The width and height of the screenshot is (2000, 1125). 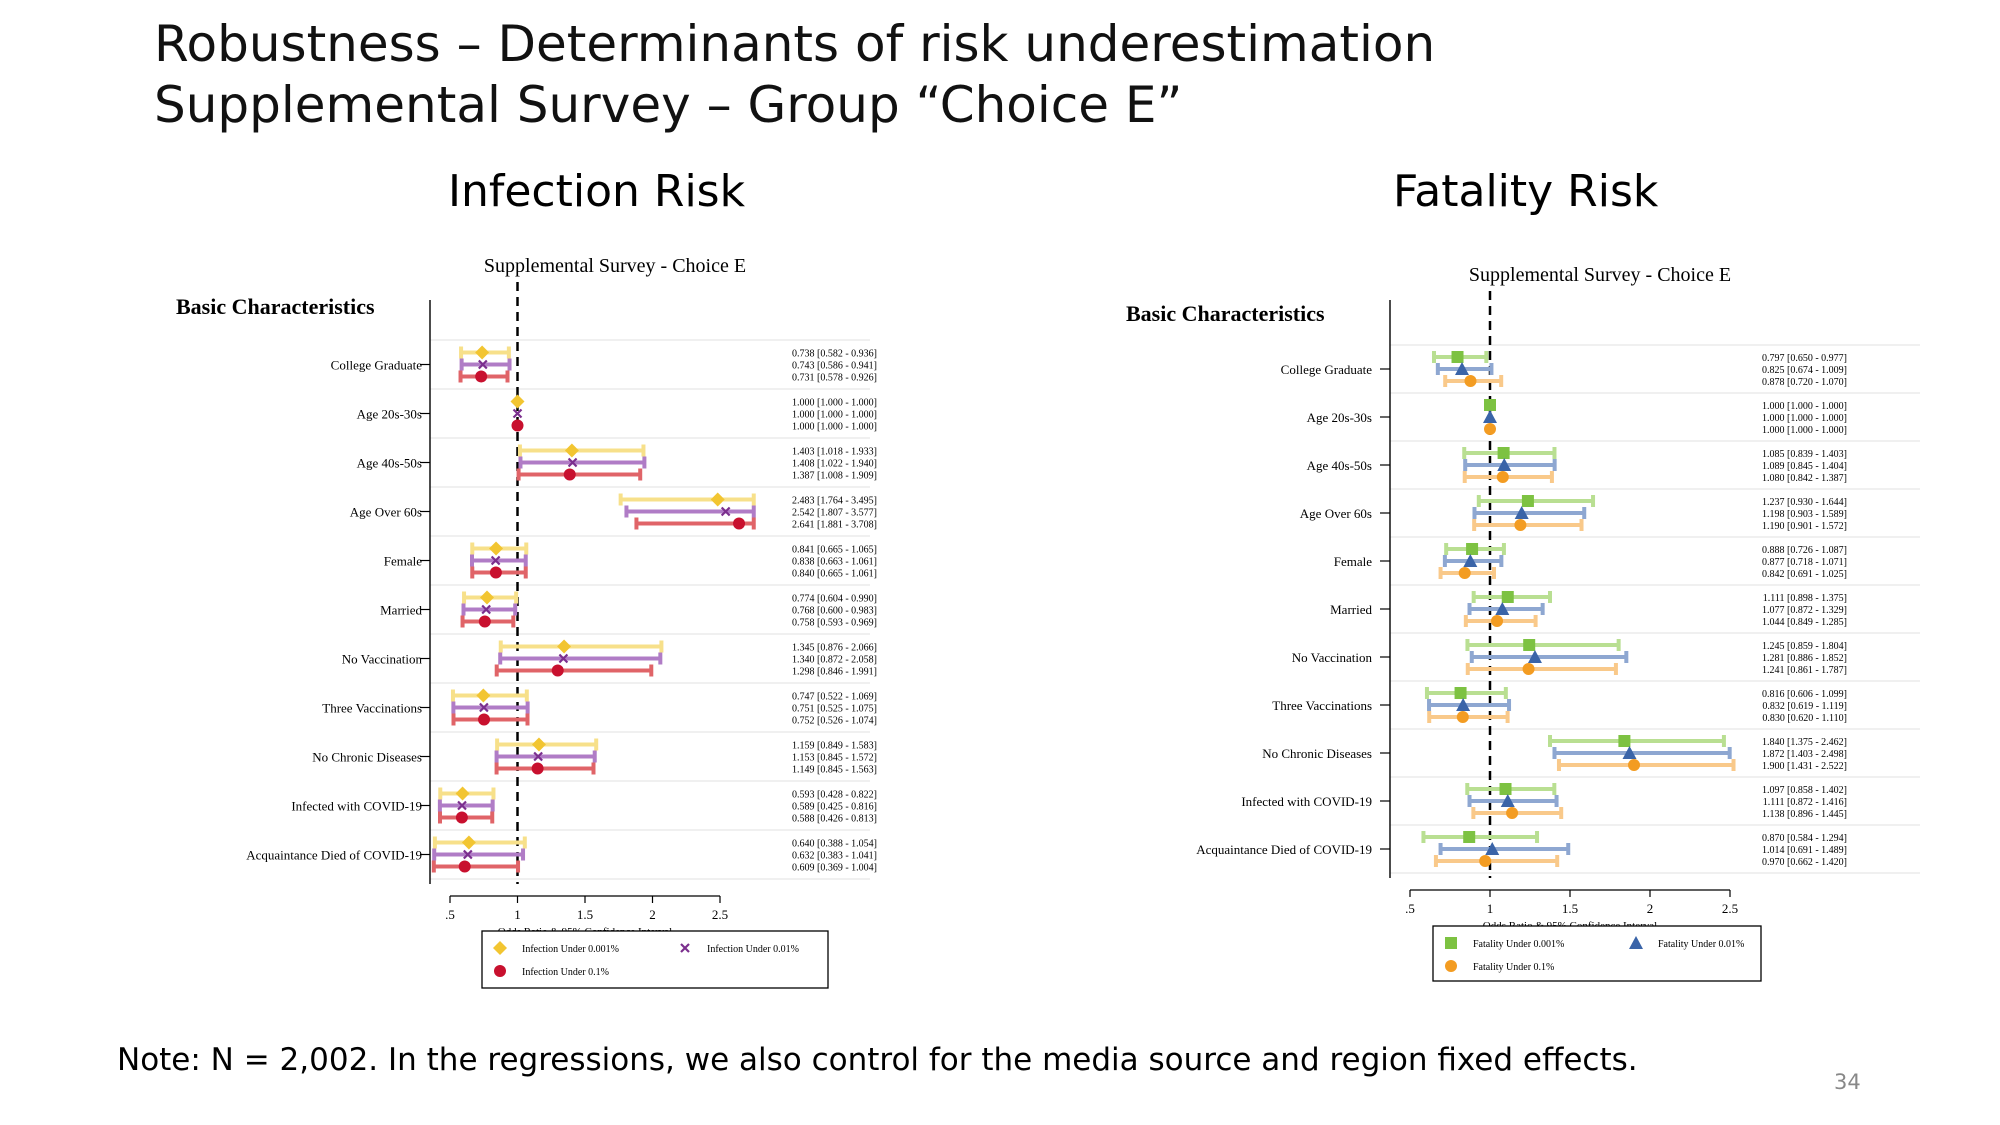 What do you see at coordinates (834, 464) in the screenshot?
I see `value-label: 1.408 [1.022 - 1.940]` at bounding box center [834, 464].